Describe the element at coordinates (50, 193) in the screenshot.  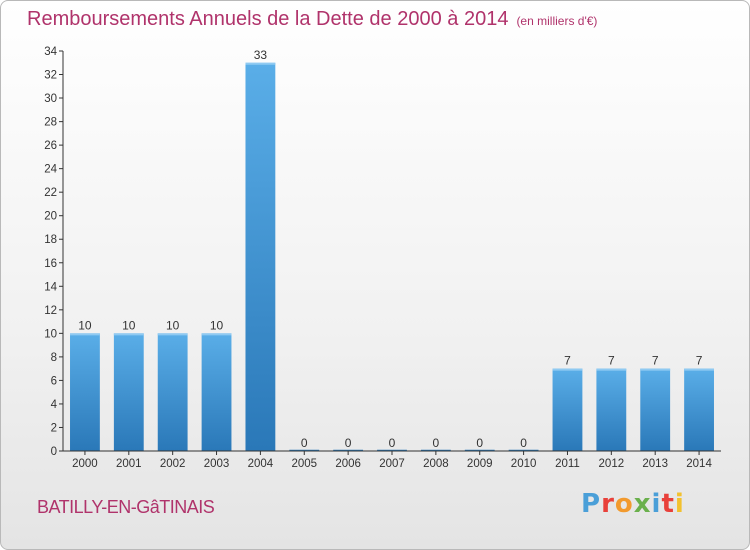
I see `y-tick-label: 22` at that location.